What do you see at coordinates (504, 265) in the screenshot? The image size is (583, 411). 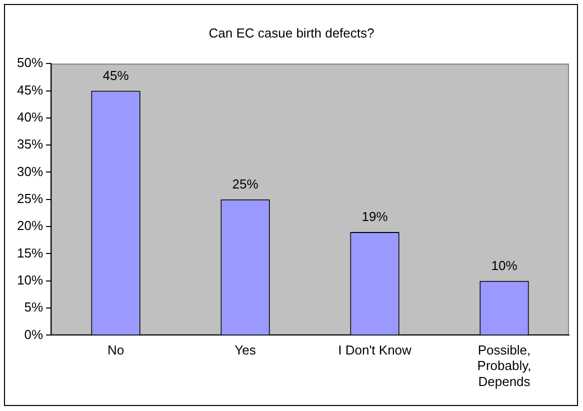 I see `data-label: 10%` at bounding box center [504, 265].